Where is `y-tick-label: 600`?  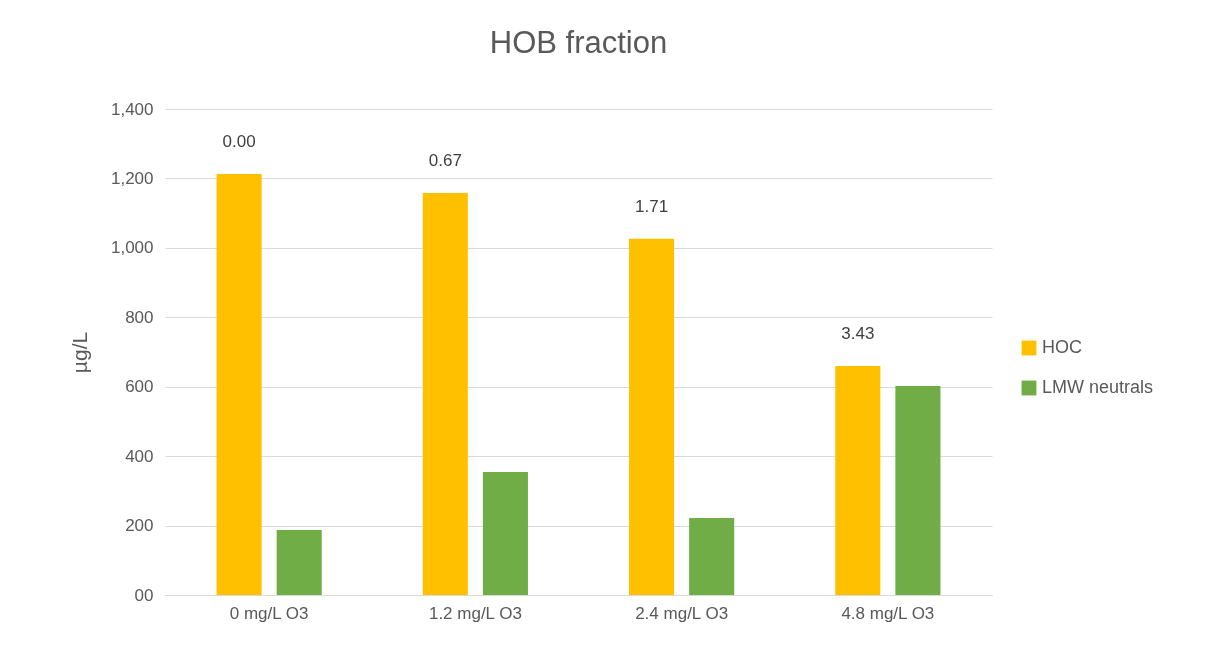
y-tick-label: 600 is located at coordinates (139, 387).